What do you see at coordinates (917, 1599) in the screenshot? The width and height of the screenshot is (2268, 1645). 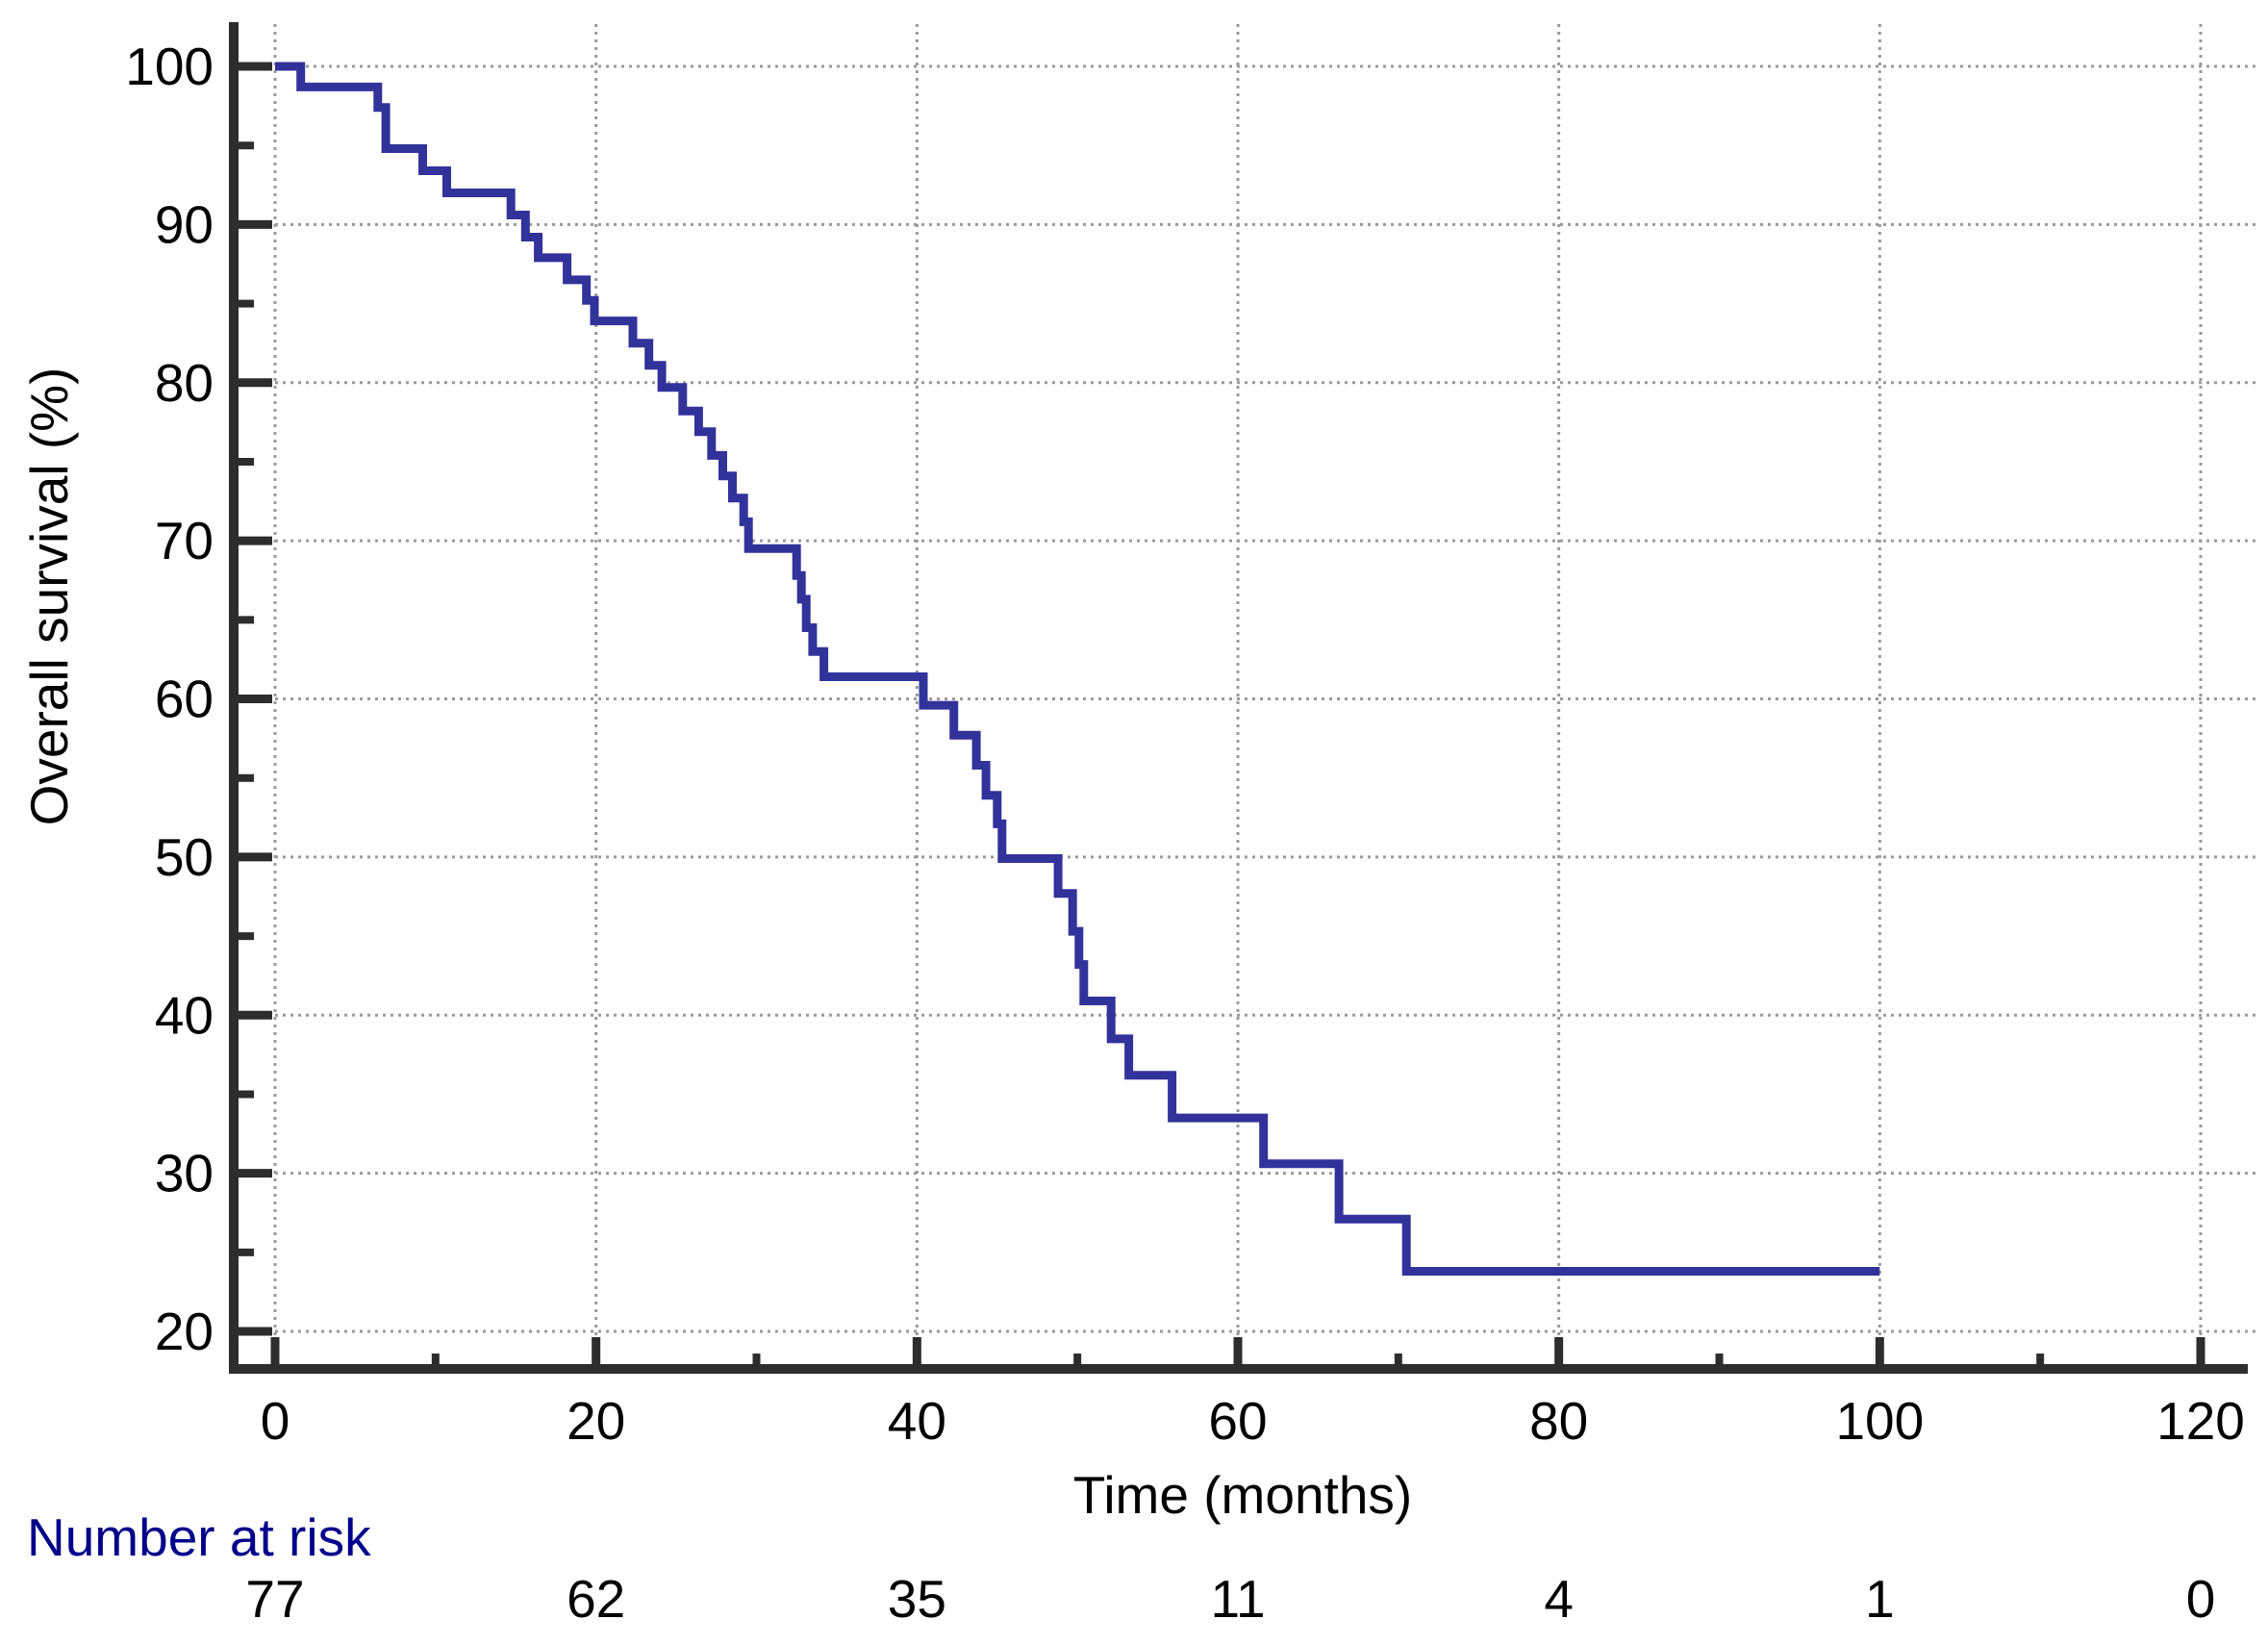 I see `risk-count: 35` at bounding box center [917, 1599].